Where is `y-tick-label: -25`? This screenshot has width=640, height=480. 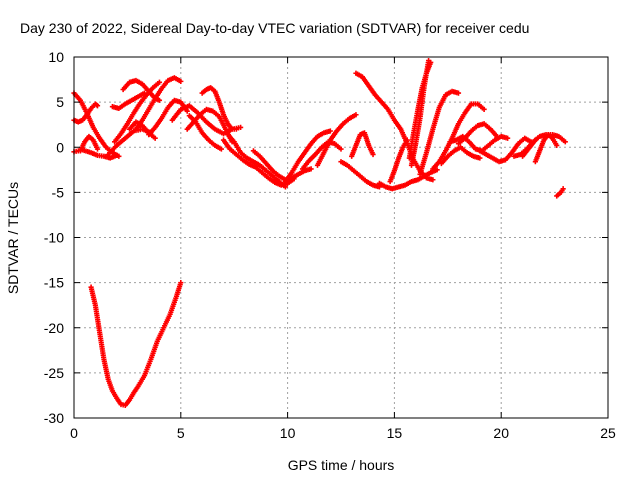 y-tick-label: -25 is located at coordinates (54, 373).